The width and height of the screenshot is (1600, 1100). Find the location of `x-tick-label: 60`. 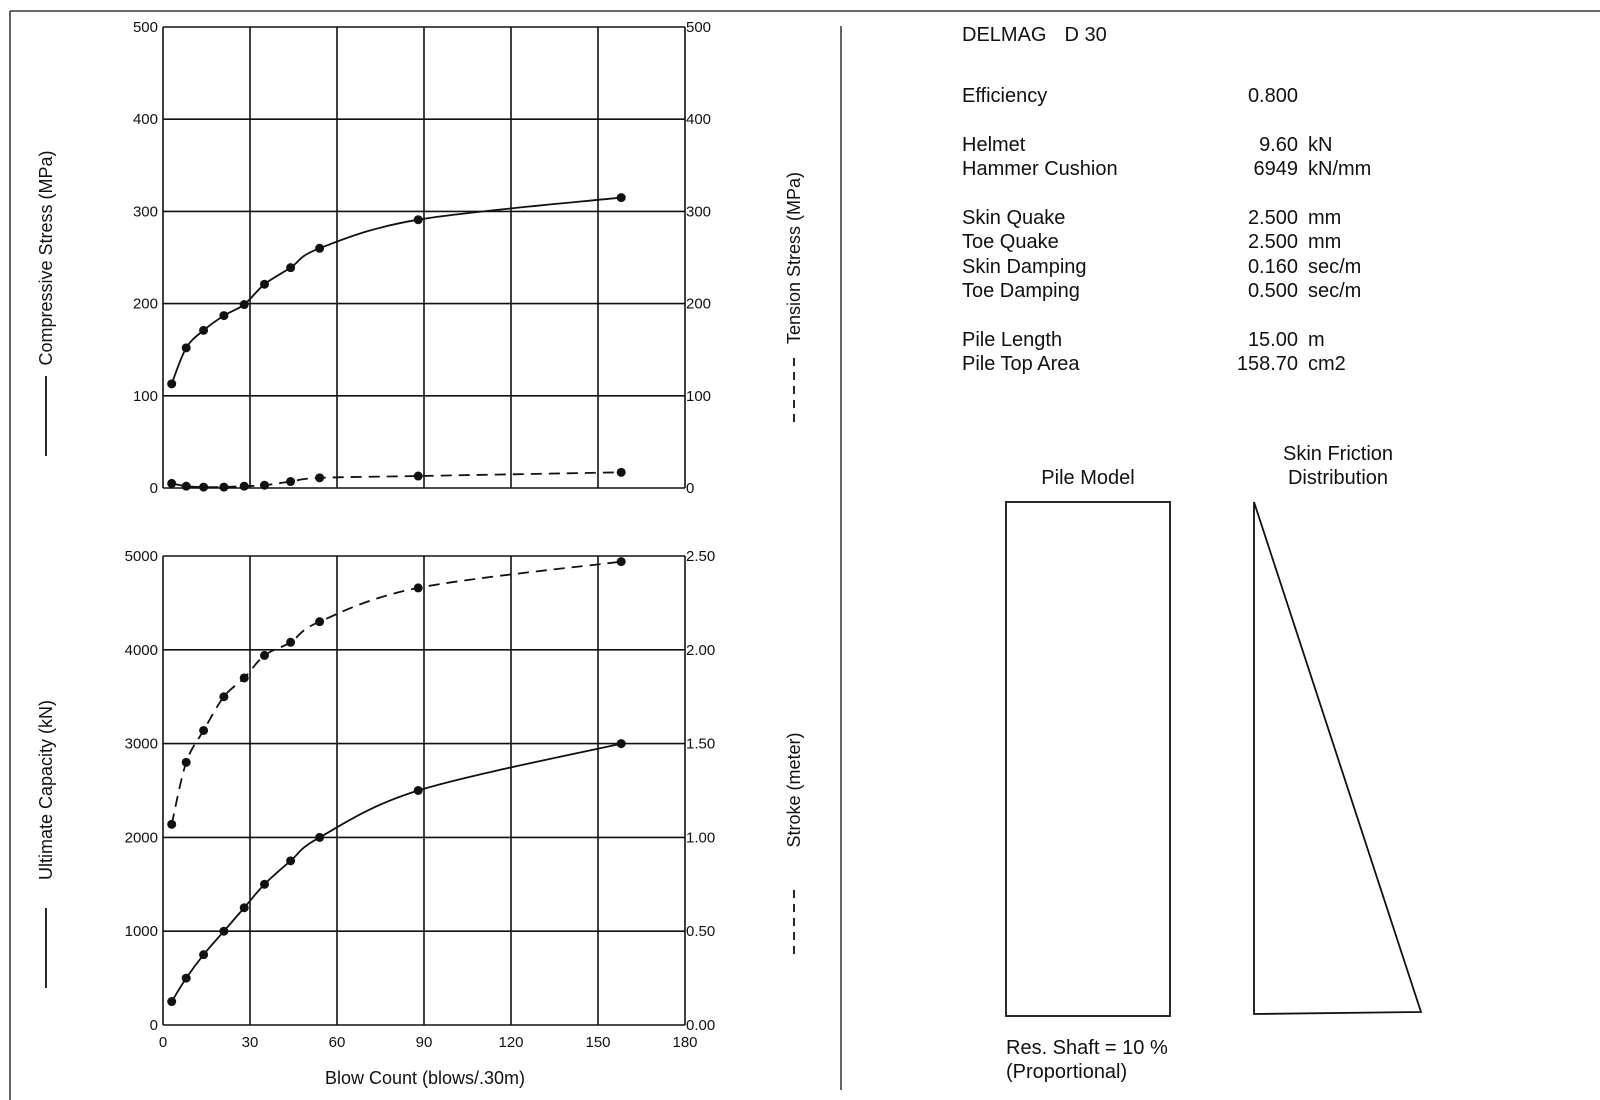

x-tick-label: 60 is located at coordinates (337, 1042).